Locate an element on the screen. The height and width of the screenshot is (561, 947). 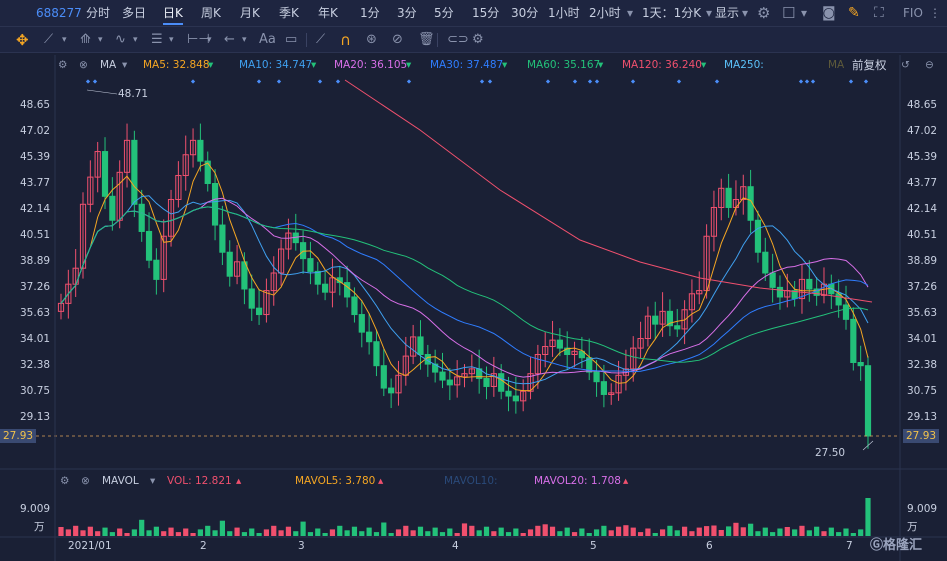
wave-tool-caret-icon: ▾ is located at coordinates (135, 40).